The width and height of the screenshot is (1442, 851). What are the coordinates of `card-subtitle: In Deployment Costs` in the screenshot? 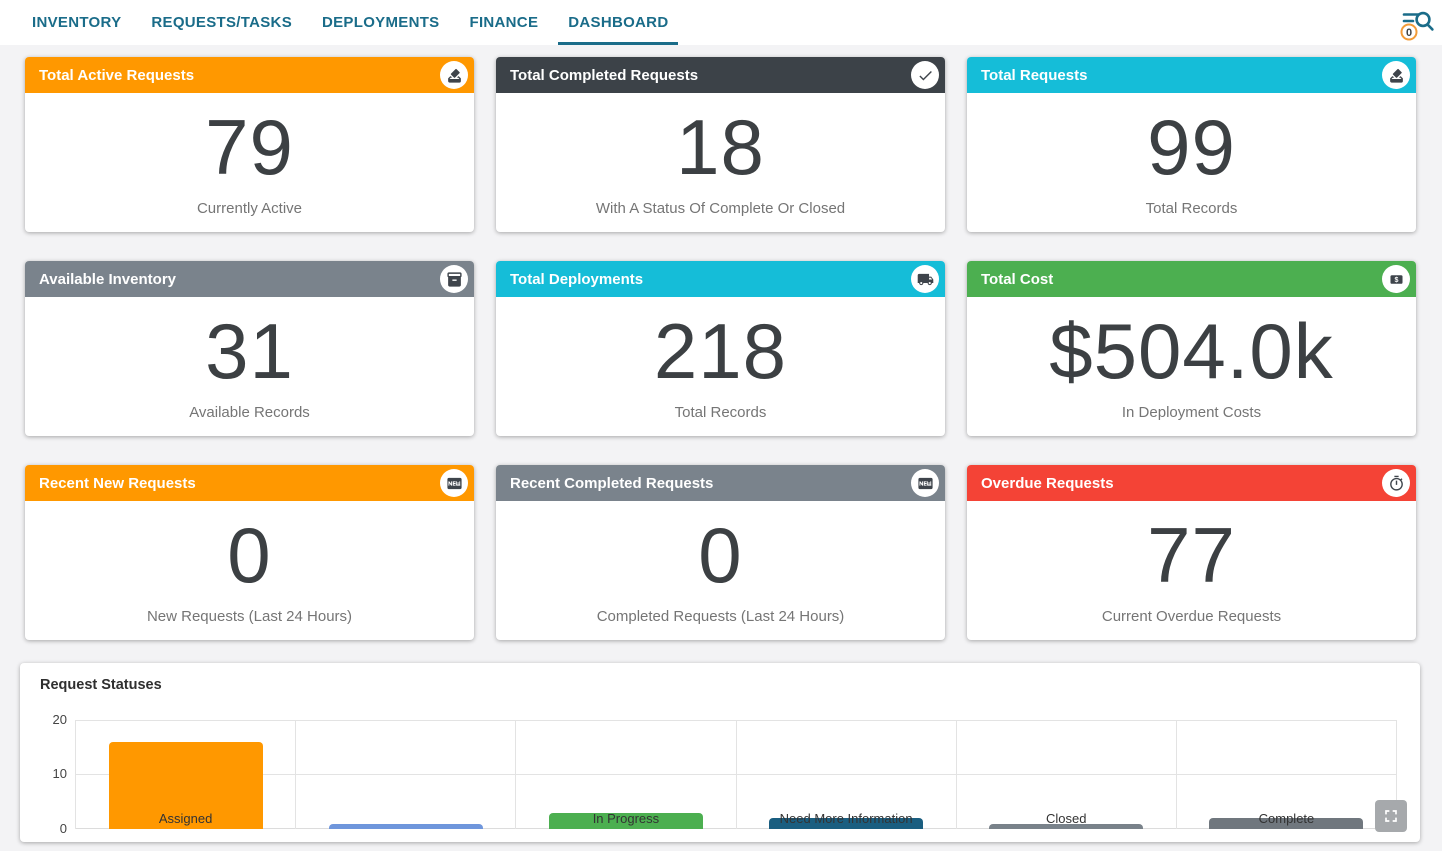 It's located at (1191, 412).